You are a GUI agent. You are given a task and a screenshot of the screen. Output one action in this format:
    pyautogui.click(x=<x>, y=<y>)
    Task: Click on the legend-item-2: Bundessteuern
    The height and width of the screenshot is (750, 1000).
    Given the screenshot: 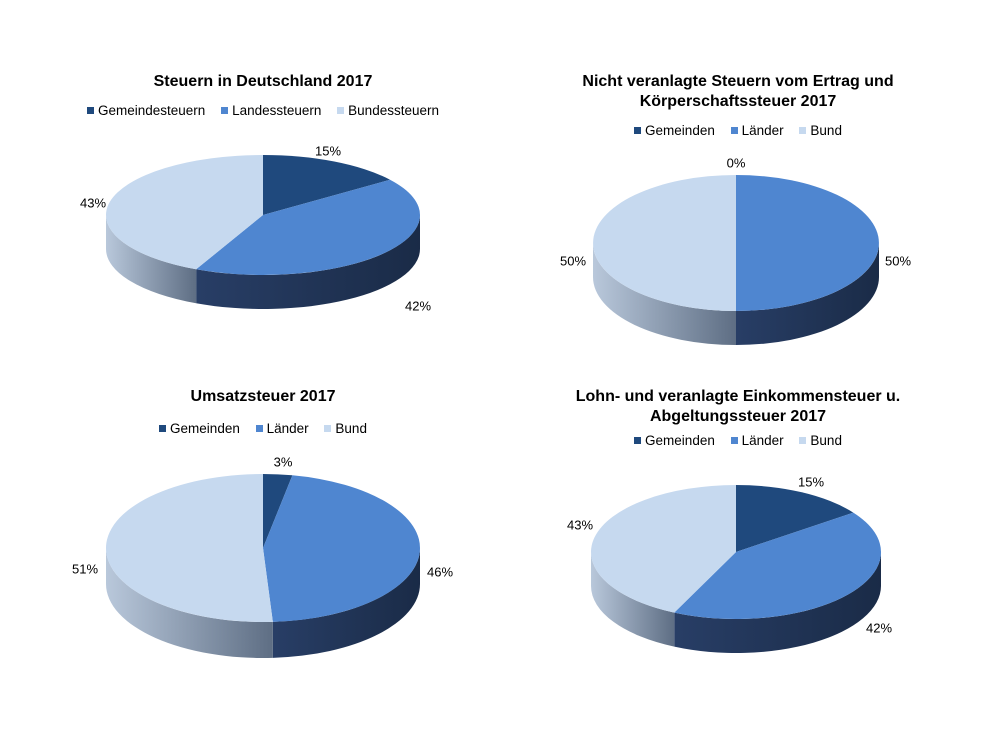 What is the action you would take?
    pyautogui.click(x=388, y=110)
    